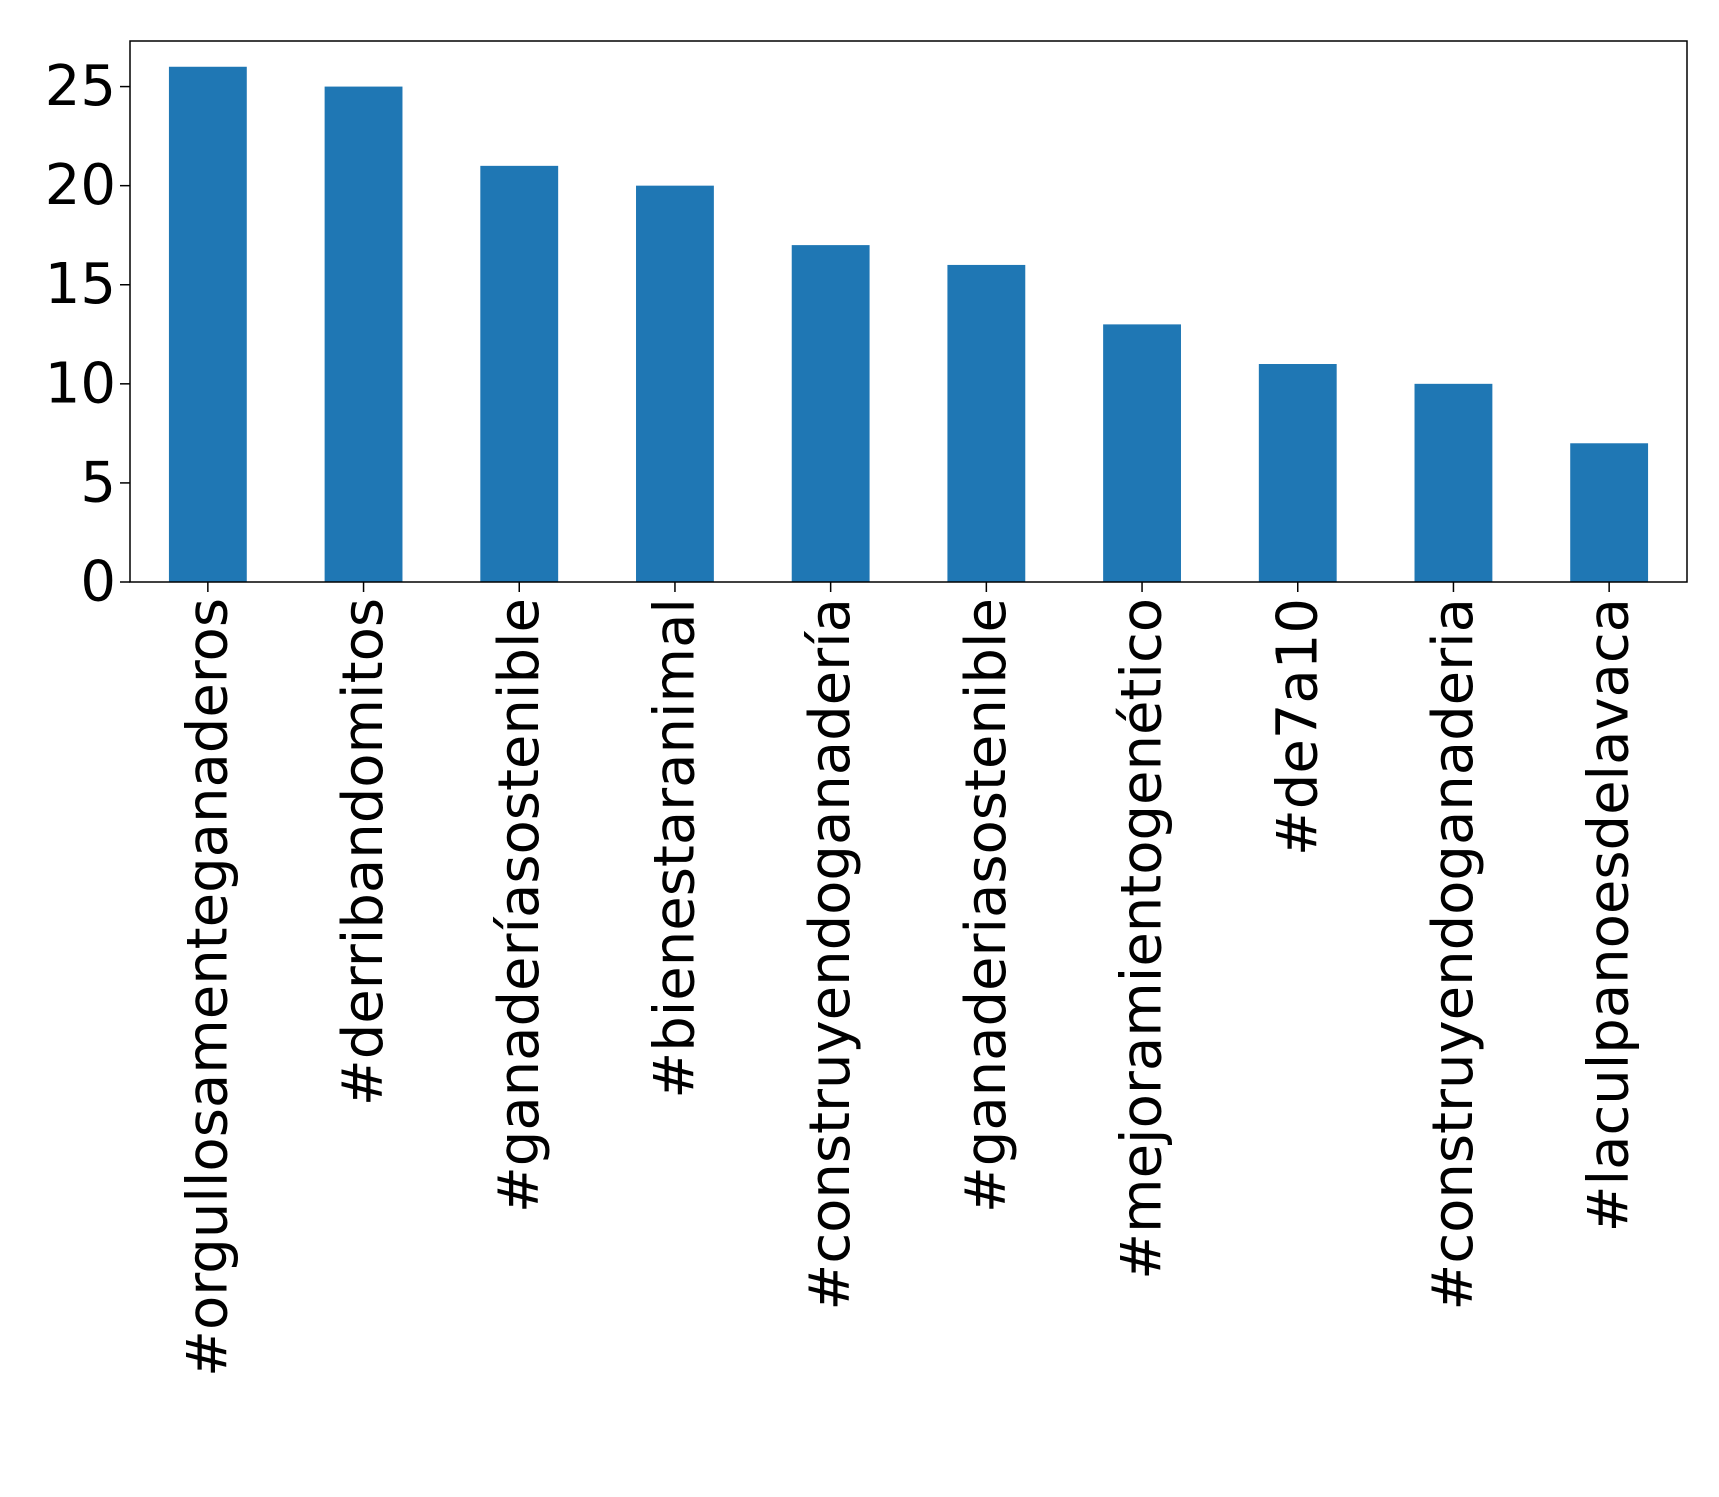 The image size is (1719, 1497). I want to click on x-tick-label-2: #ganaderíasostenible, so click(519, 905).